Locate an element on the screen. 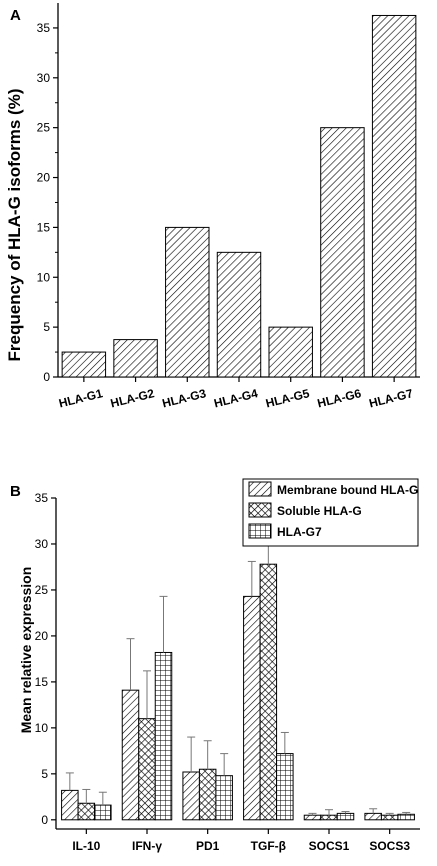 The image size is (437, 866). bar-hla-g7 is located at coordinates (394, 196).